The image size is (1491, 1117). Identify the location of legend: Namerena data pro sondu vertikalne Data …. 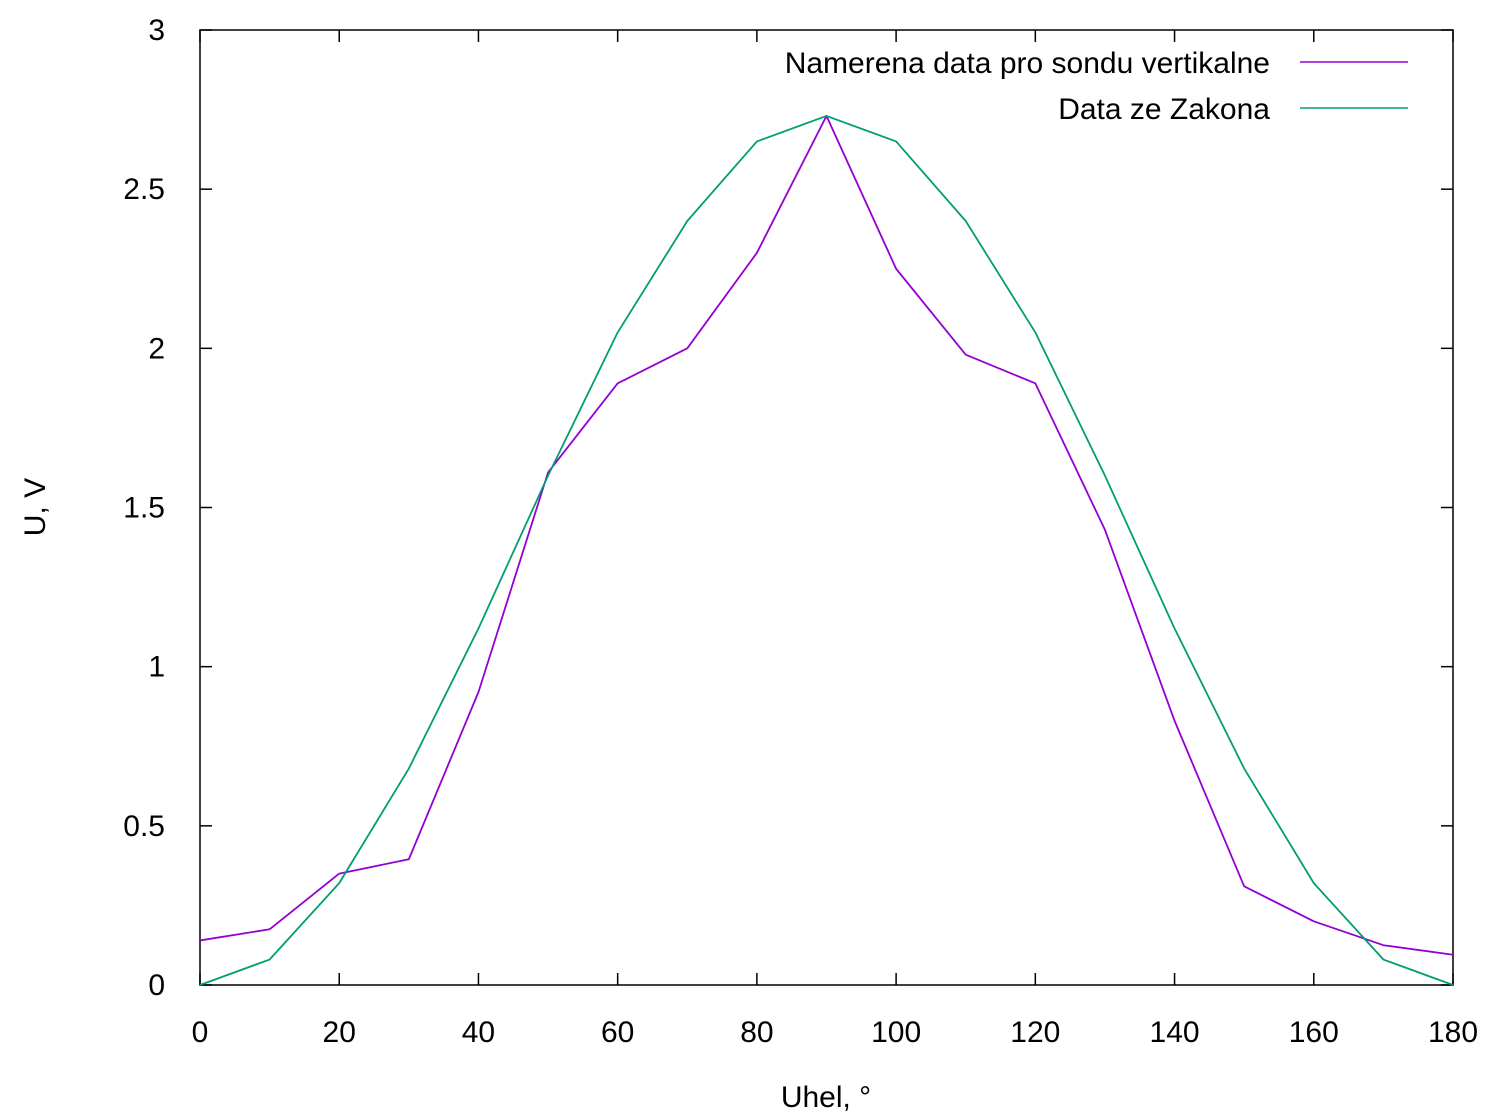
(1096, 86).